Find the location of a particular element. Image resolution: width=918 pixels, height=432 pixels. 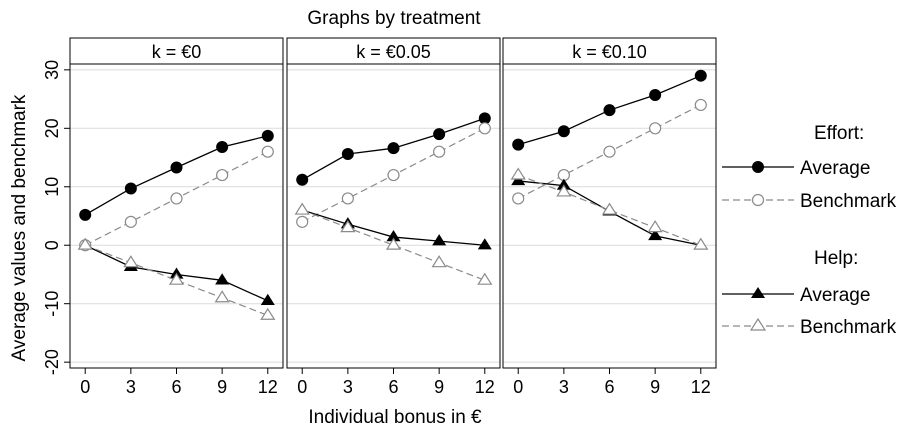

legend-effort-benchmark: Benchmark is located at coordinates (809, 201).